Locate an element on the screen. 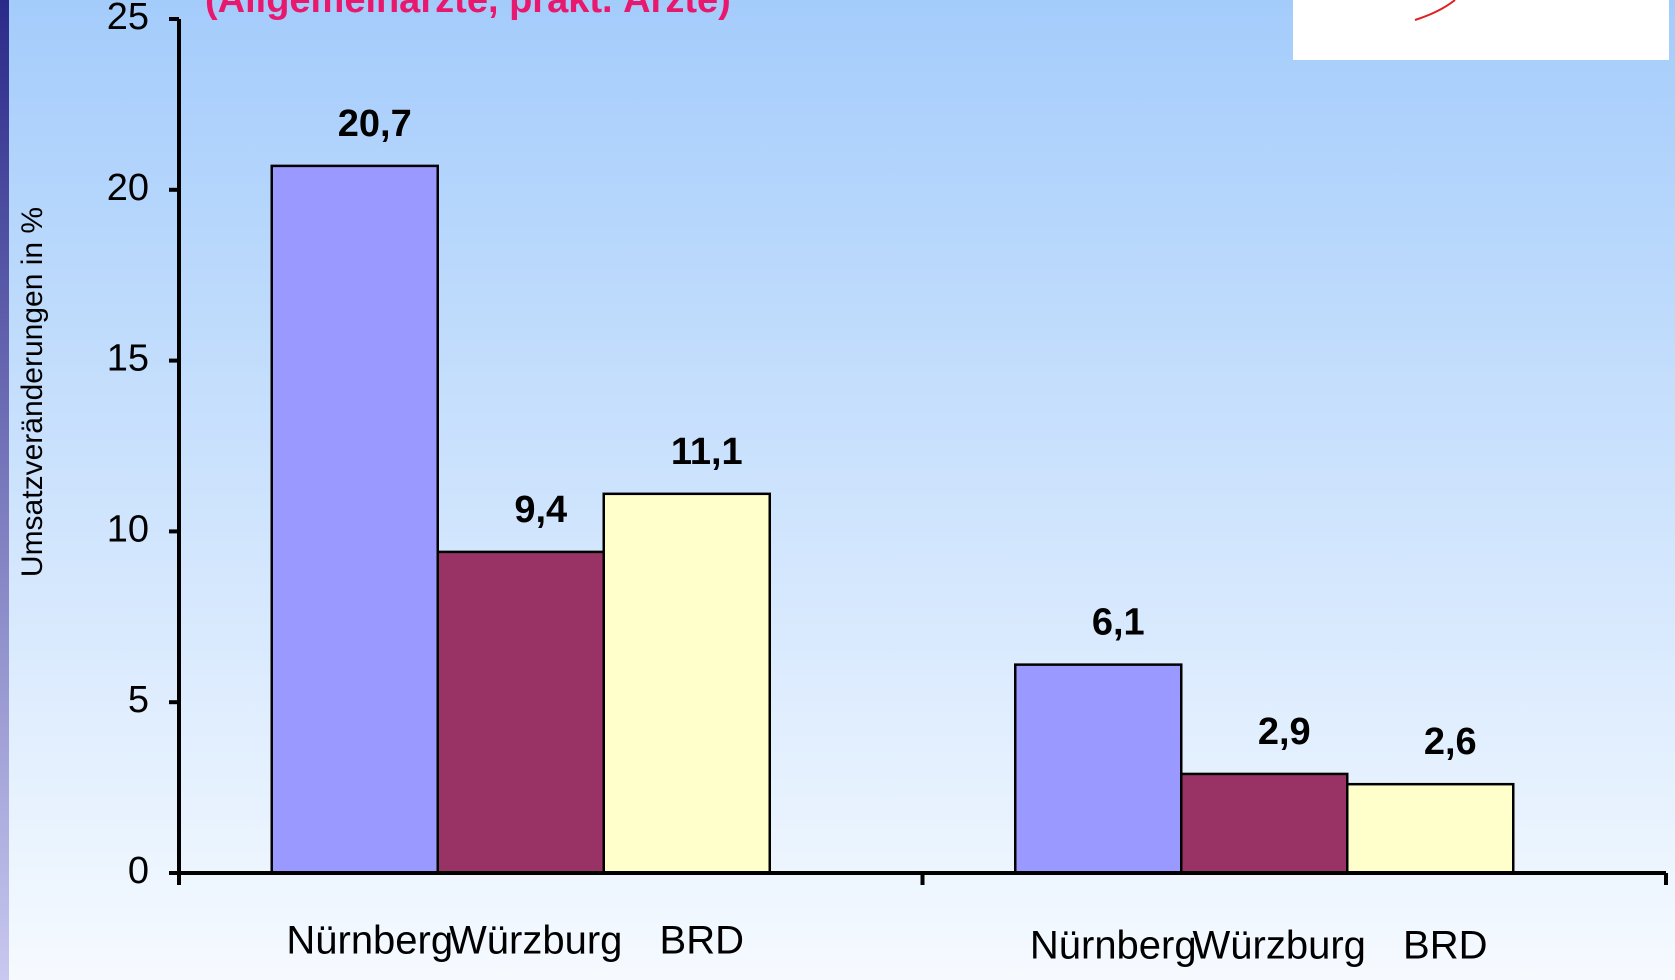 The image size is (1675, 980). y-tick-label: 15 is located at coordinates (128, 359).